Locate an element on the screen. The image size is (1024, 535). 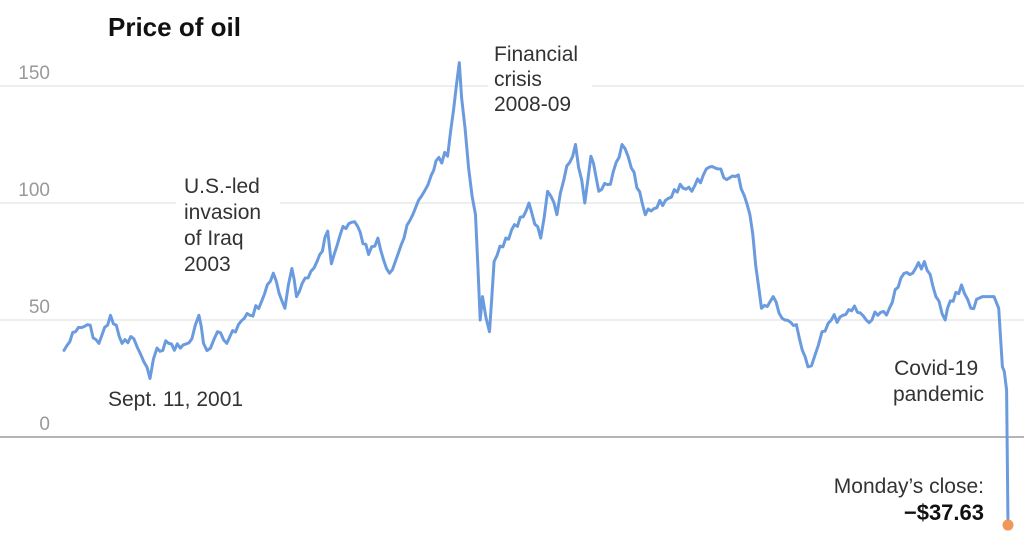
annotation-close-label: Monday’s close: is located at coordinates (909, 486).